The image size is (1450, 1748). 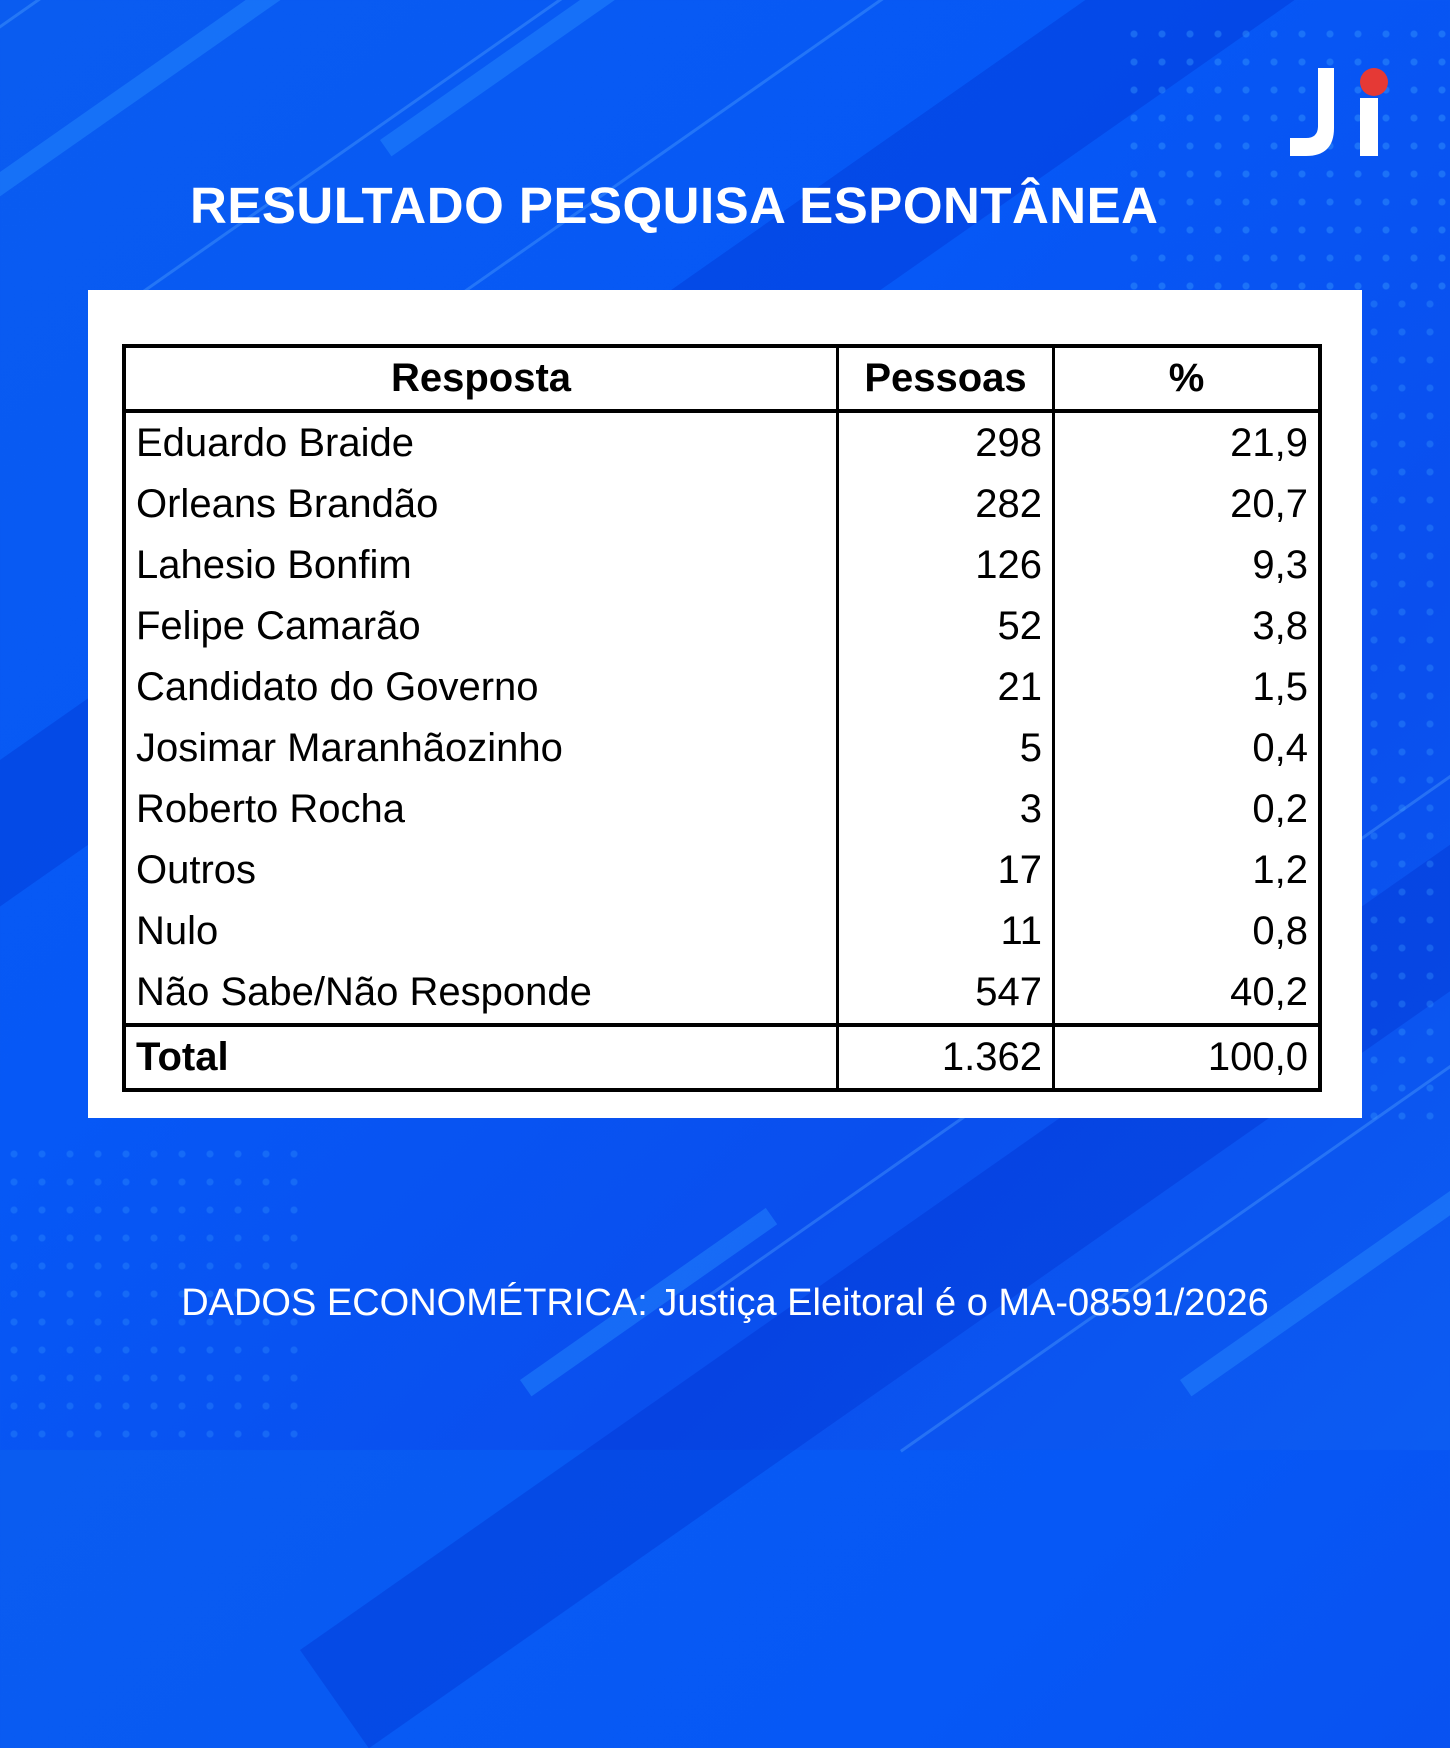 I want to click on column-header-pessoas: Pessoas, so click(x=946, y=379).